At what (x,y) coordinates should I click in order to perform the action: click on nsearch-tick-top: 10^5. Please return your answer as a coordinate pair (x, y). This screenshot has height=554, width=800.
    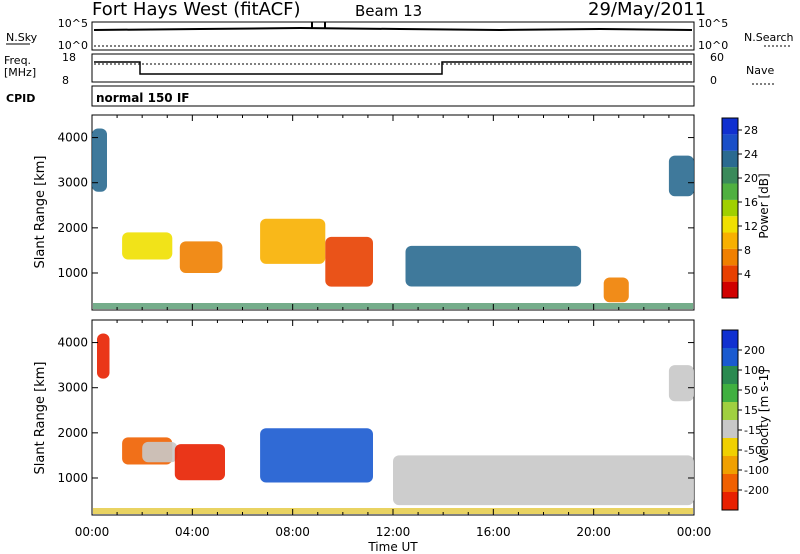
    Looking at the image, I should click on (713, 23).